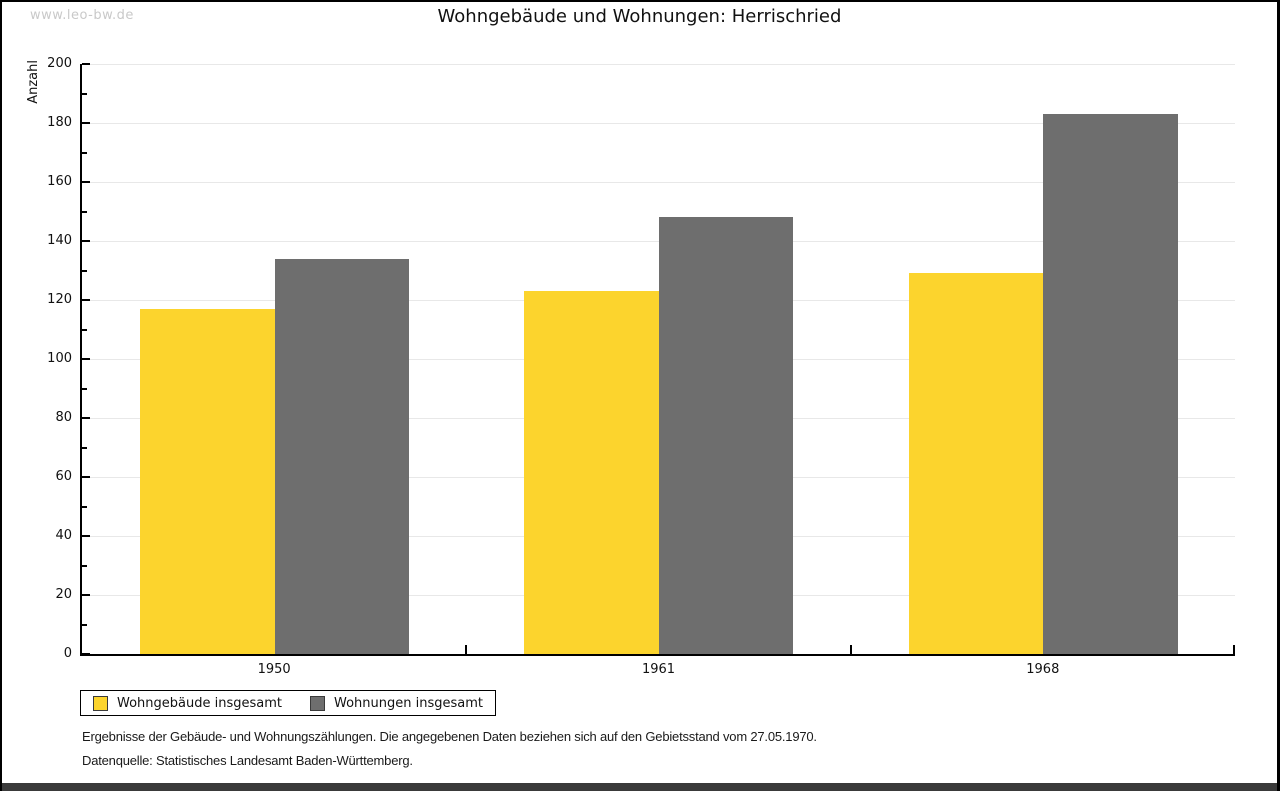 The image size is (1280, 791). Describe the element at coordinates (59, 299) in the screenshot. I see `y-axis-tick-label-120: 120` at that location.